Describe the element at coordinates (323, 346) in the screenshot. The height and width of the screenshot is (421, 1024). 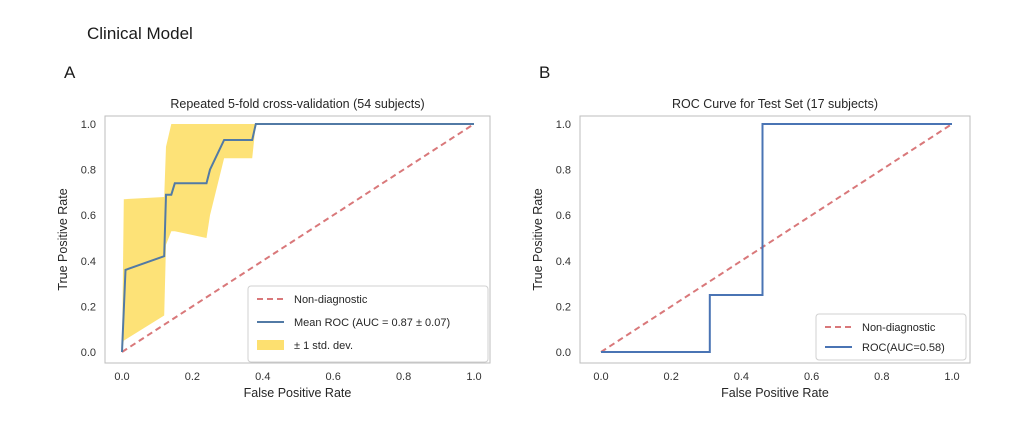
I see `legend-entry: ± 1 std. dev.` at that location.